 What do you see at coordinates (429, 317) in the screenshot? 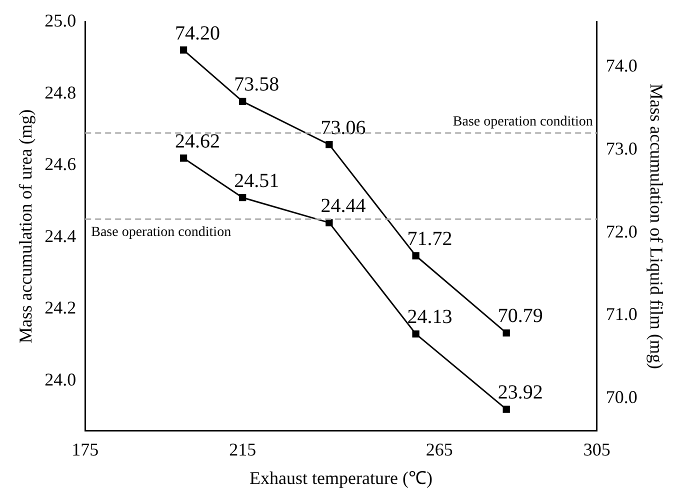
I see `data-label: 24.13` at bounding box center [429, 317].